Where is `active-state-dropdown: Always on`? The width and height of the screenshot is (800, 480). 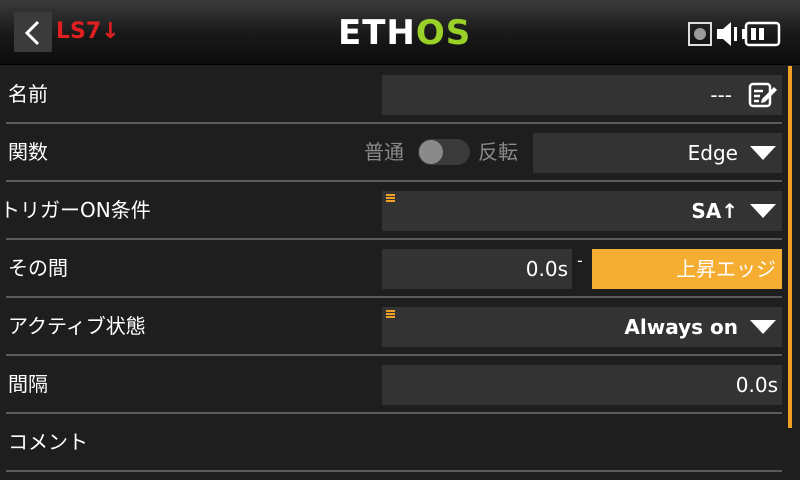 active-state-dropdown: Always on is located at coordinates (582, 327).